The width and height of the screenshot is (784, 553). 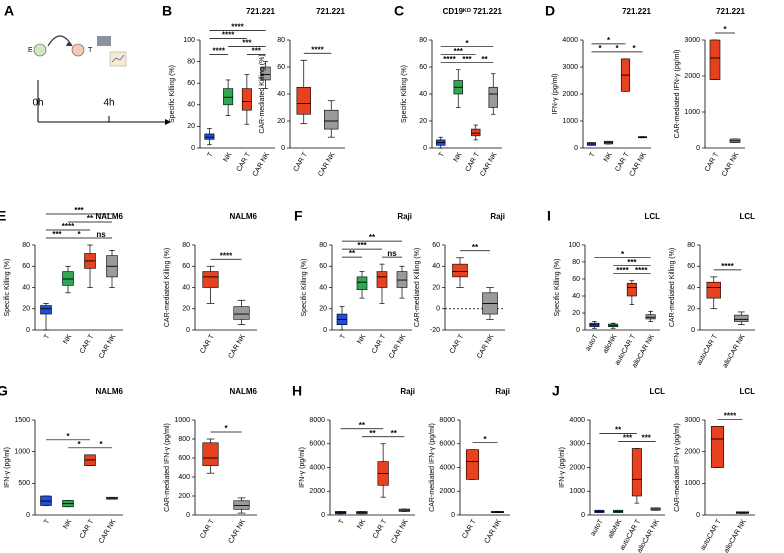 I want to click on time-label: 0h, so click(x=37, y=103).